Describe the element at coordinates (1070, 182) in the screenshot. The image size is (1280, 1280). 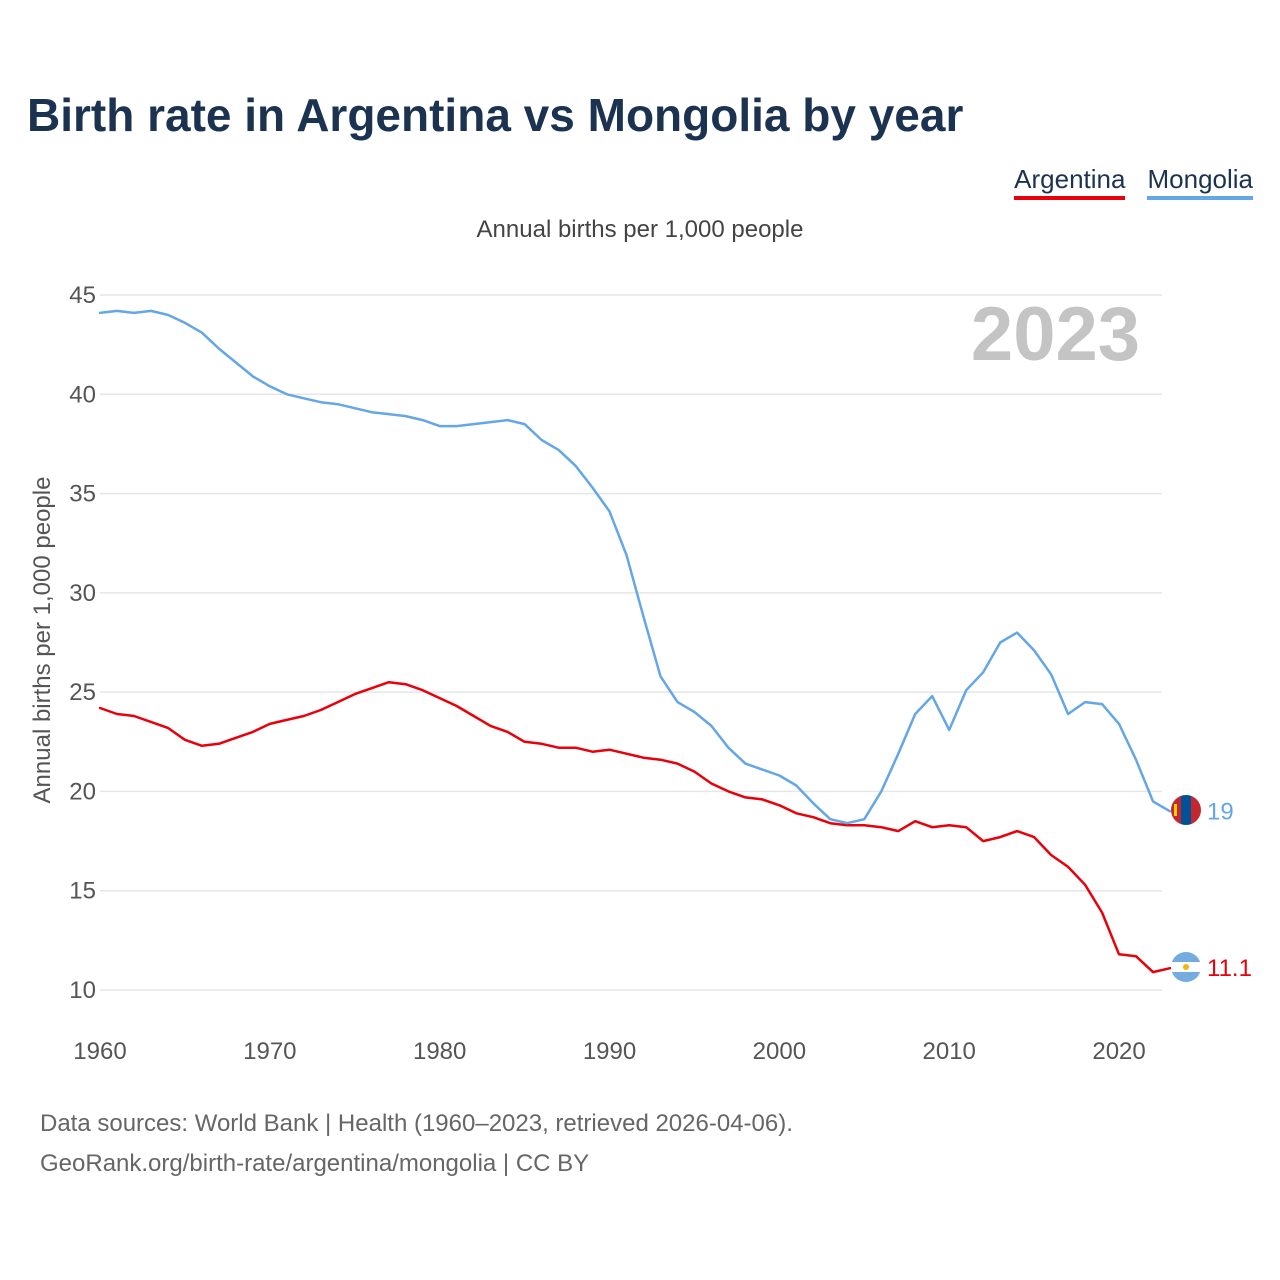
I see `legend-item-argentina: Argentina` at that location.